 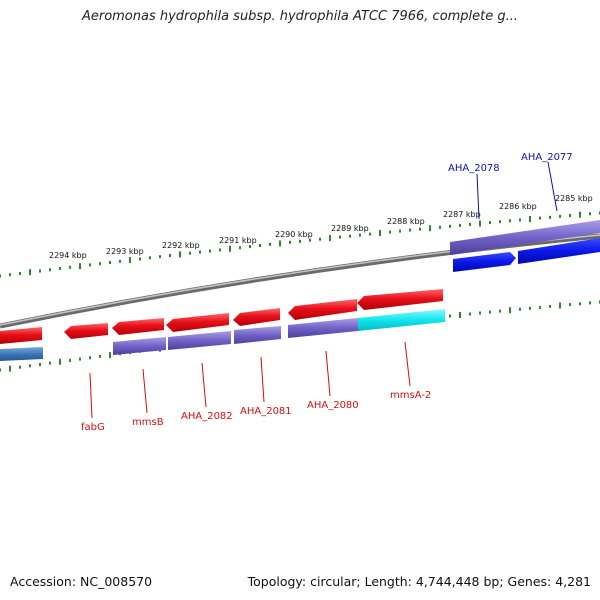 What do you see at coordinates (256, 317) in the screenshot?
I see `gene-feature-AHA_2081` at bounding box center [256, 317].